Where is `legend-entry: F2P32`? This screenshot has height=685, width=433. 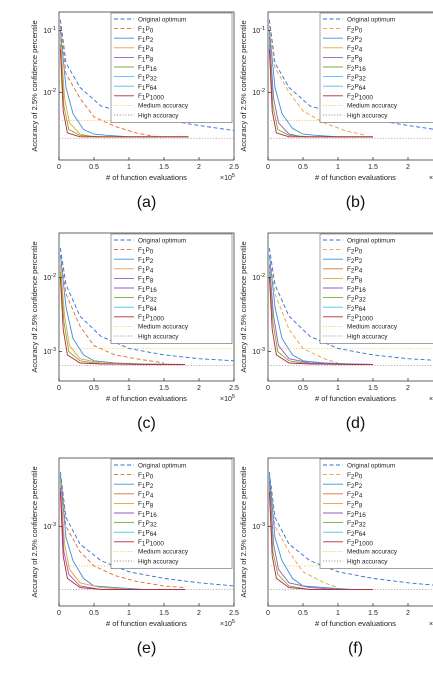 legend-entry: F2P32 is located at coordinates (356, 78).